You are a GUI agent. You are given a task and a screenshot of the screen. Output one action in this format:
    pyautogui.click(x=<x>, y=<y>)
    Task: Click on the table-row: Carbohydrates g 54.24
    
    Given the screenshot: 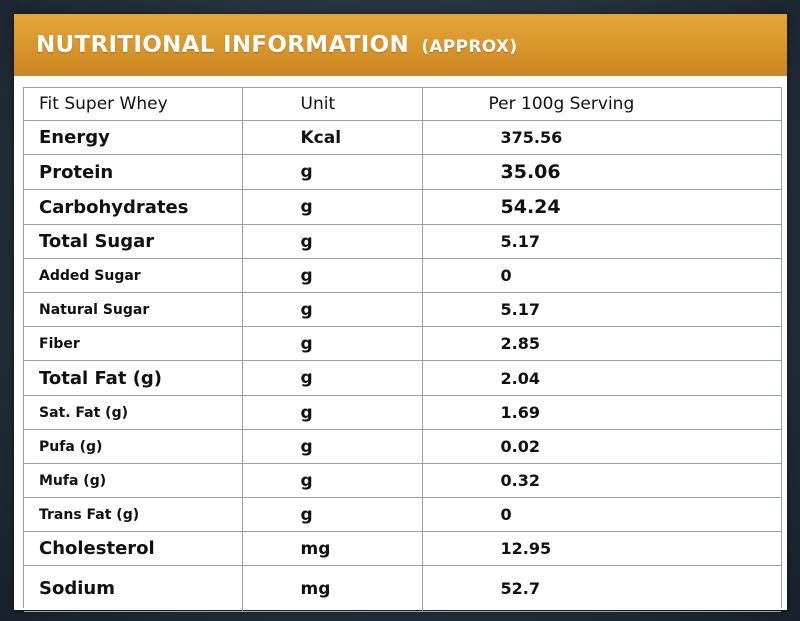 What is the action you would take?
    pyautogui.click(x=402, y=207)
    